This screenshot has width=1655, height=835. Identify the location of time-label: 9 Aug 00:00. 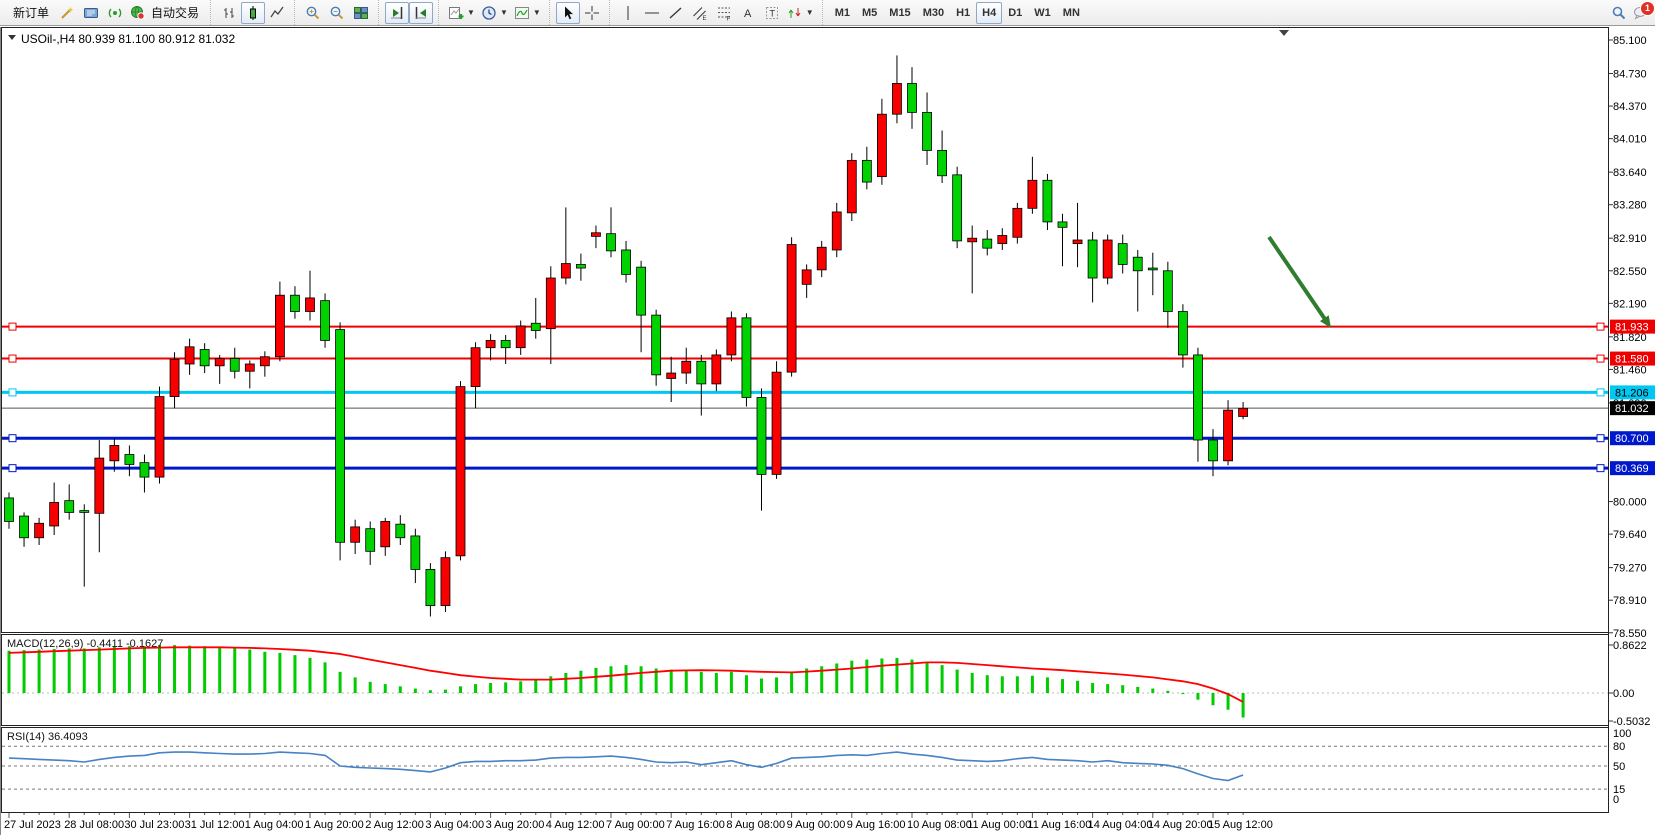
(816, 825).